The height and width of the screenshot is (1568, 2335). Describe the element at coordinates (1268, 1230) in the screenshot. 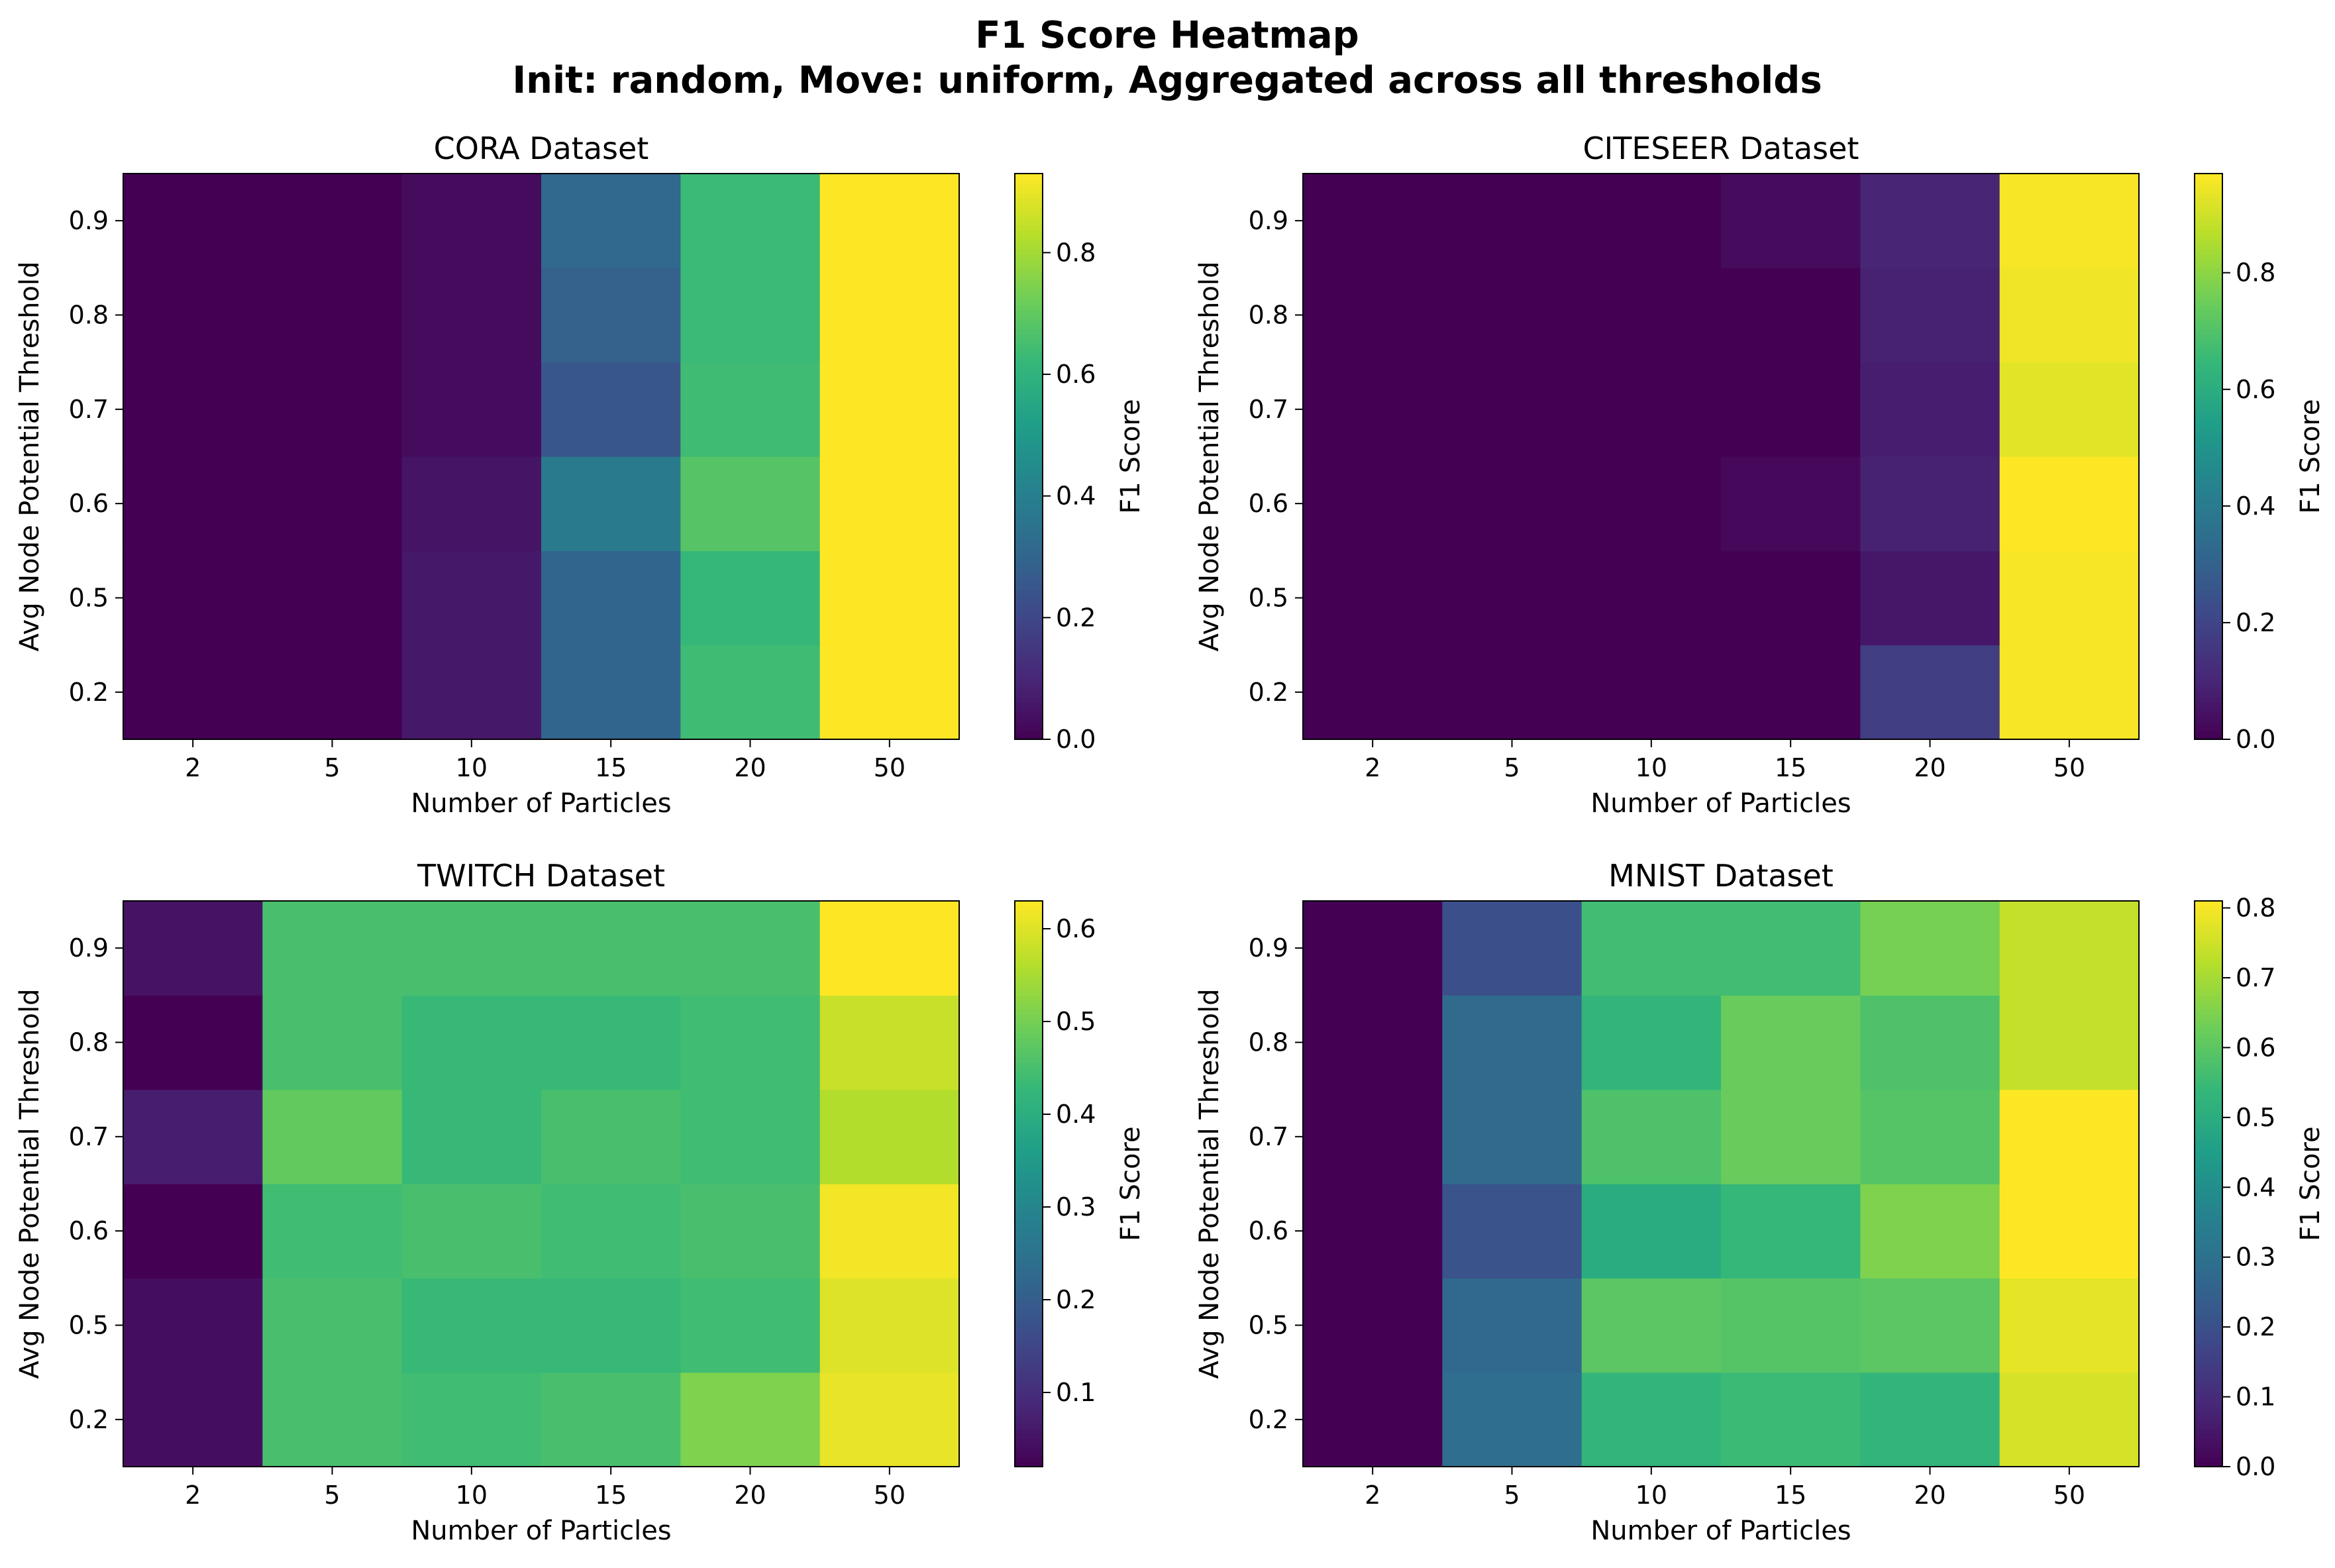

I see `y-tick-label: 0.6` at that location.